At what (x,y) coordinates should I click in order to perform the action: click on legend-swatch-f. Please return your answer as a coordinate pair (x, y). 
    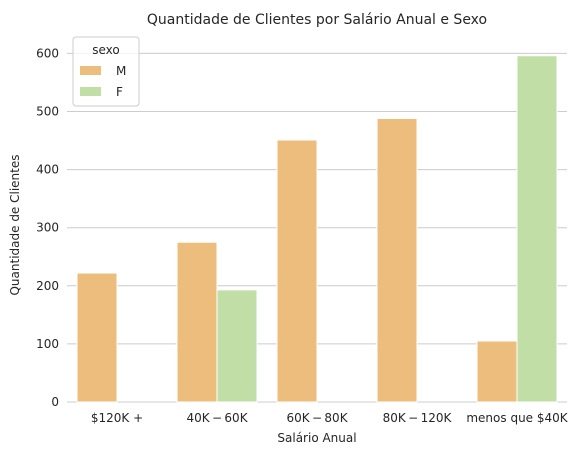
    Looking at the image, I should click on (90, 91).